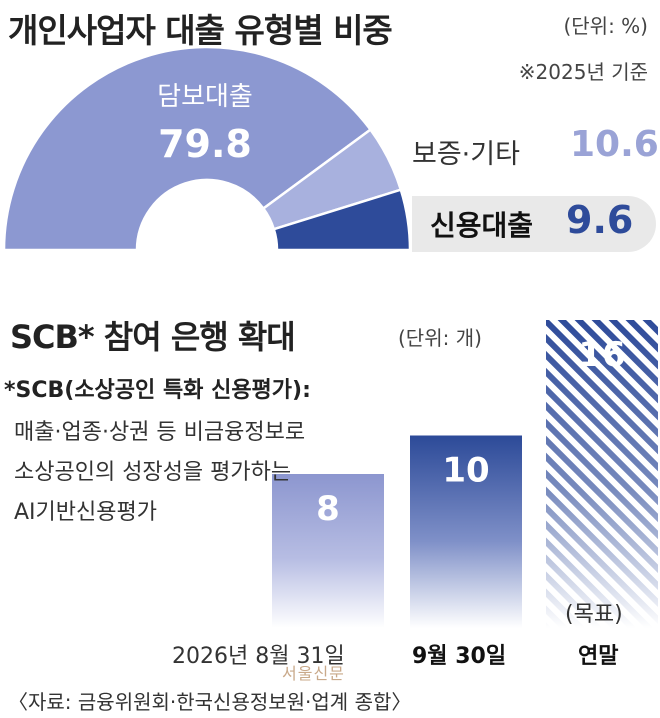 The height and width of the screenshot is (718, 660). I want to click on scb-note-line-2: 소상공인의 성장성을 평가하는, so click(153, 472).